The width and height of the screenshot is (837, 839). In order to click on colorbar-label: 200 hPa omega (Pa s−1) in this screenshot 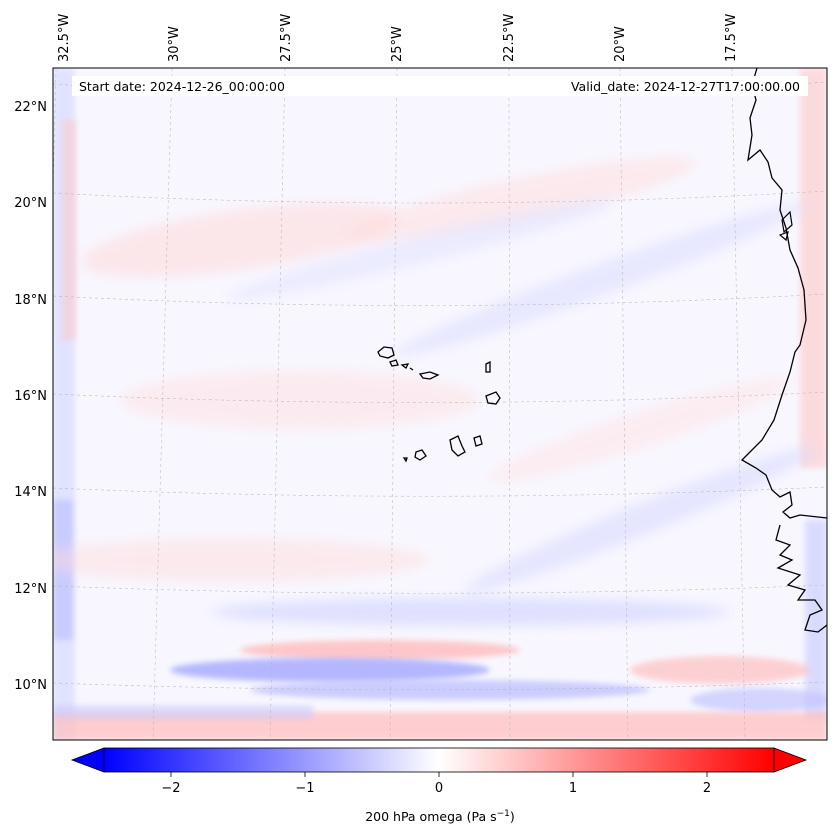, I will do `click(440, 816)`.